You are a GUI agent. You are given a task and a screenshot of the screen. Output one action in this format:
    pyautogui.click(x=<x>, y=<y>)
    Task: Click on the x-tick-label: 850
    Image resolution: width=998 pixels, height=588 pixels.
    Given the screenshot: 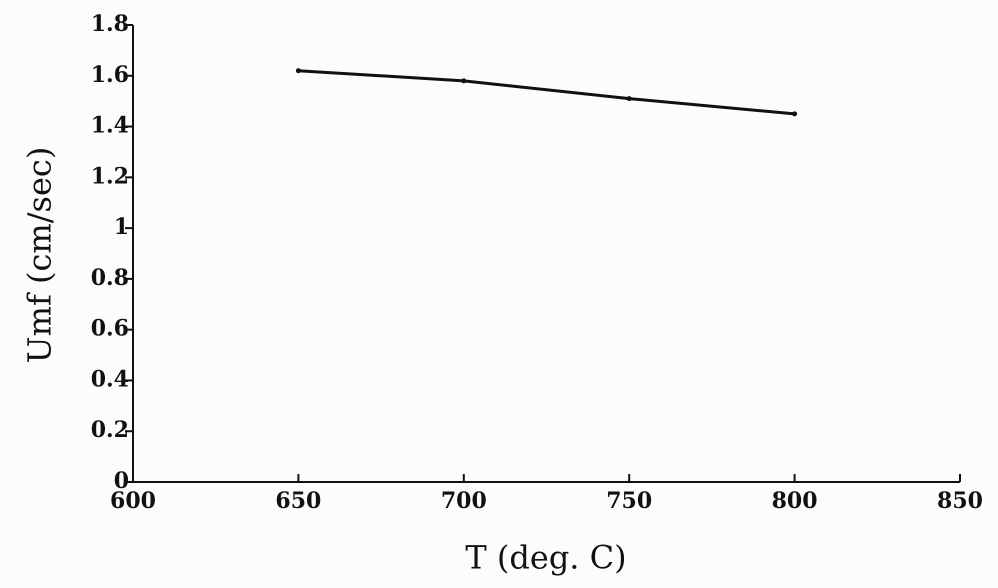 What is the action you would take?
    pyautogui.click(x=960, y=501)
    